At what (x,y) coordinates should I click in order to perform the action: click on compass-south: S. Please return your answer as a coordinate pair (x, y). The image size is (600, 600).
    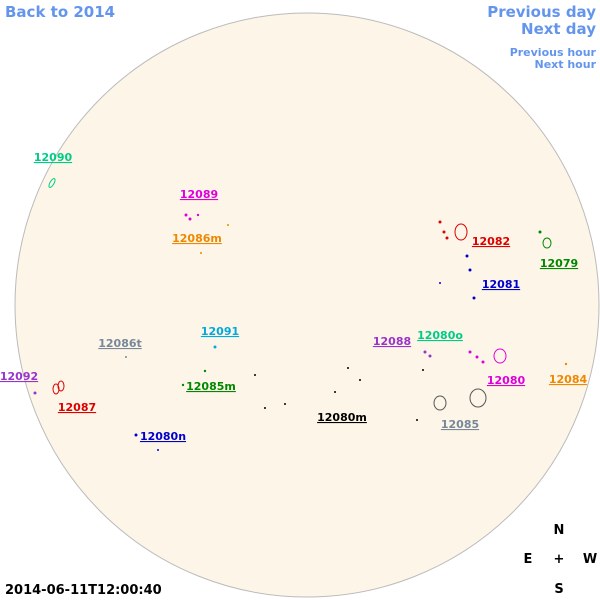
    Looking at the image, I should click on (558, 589).